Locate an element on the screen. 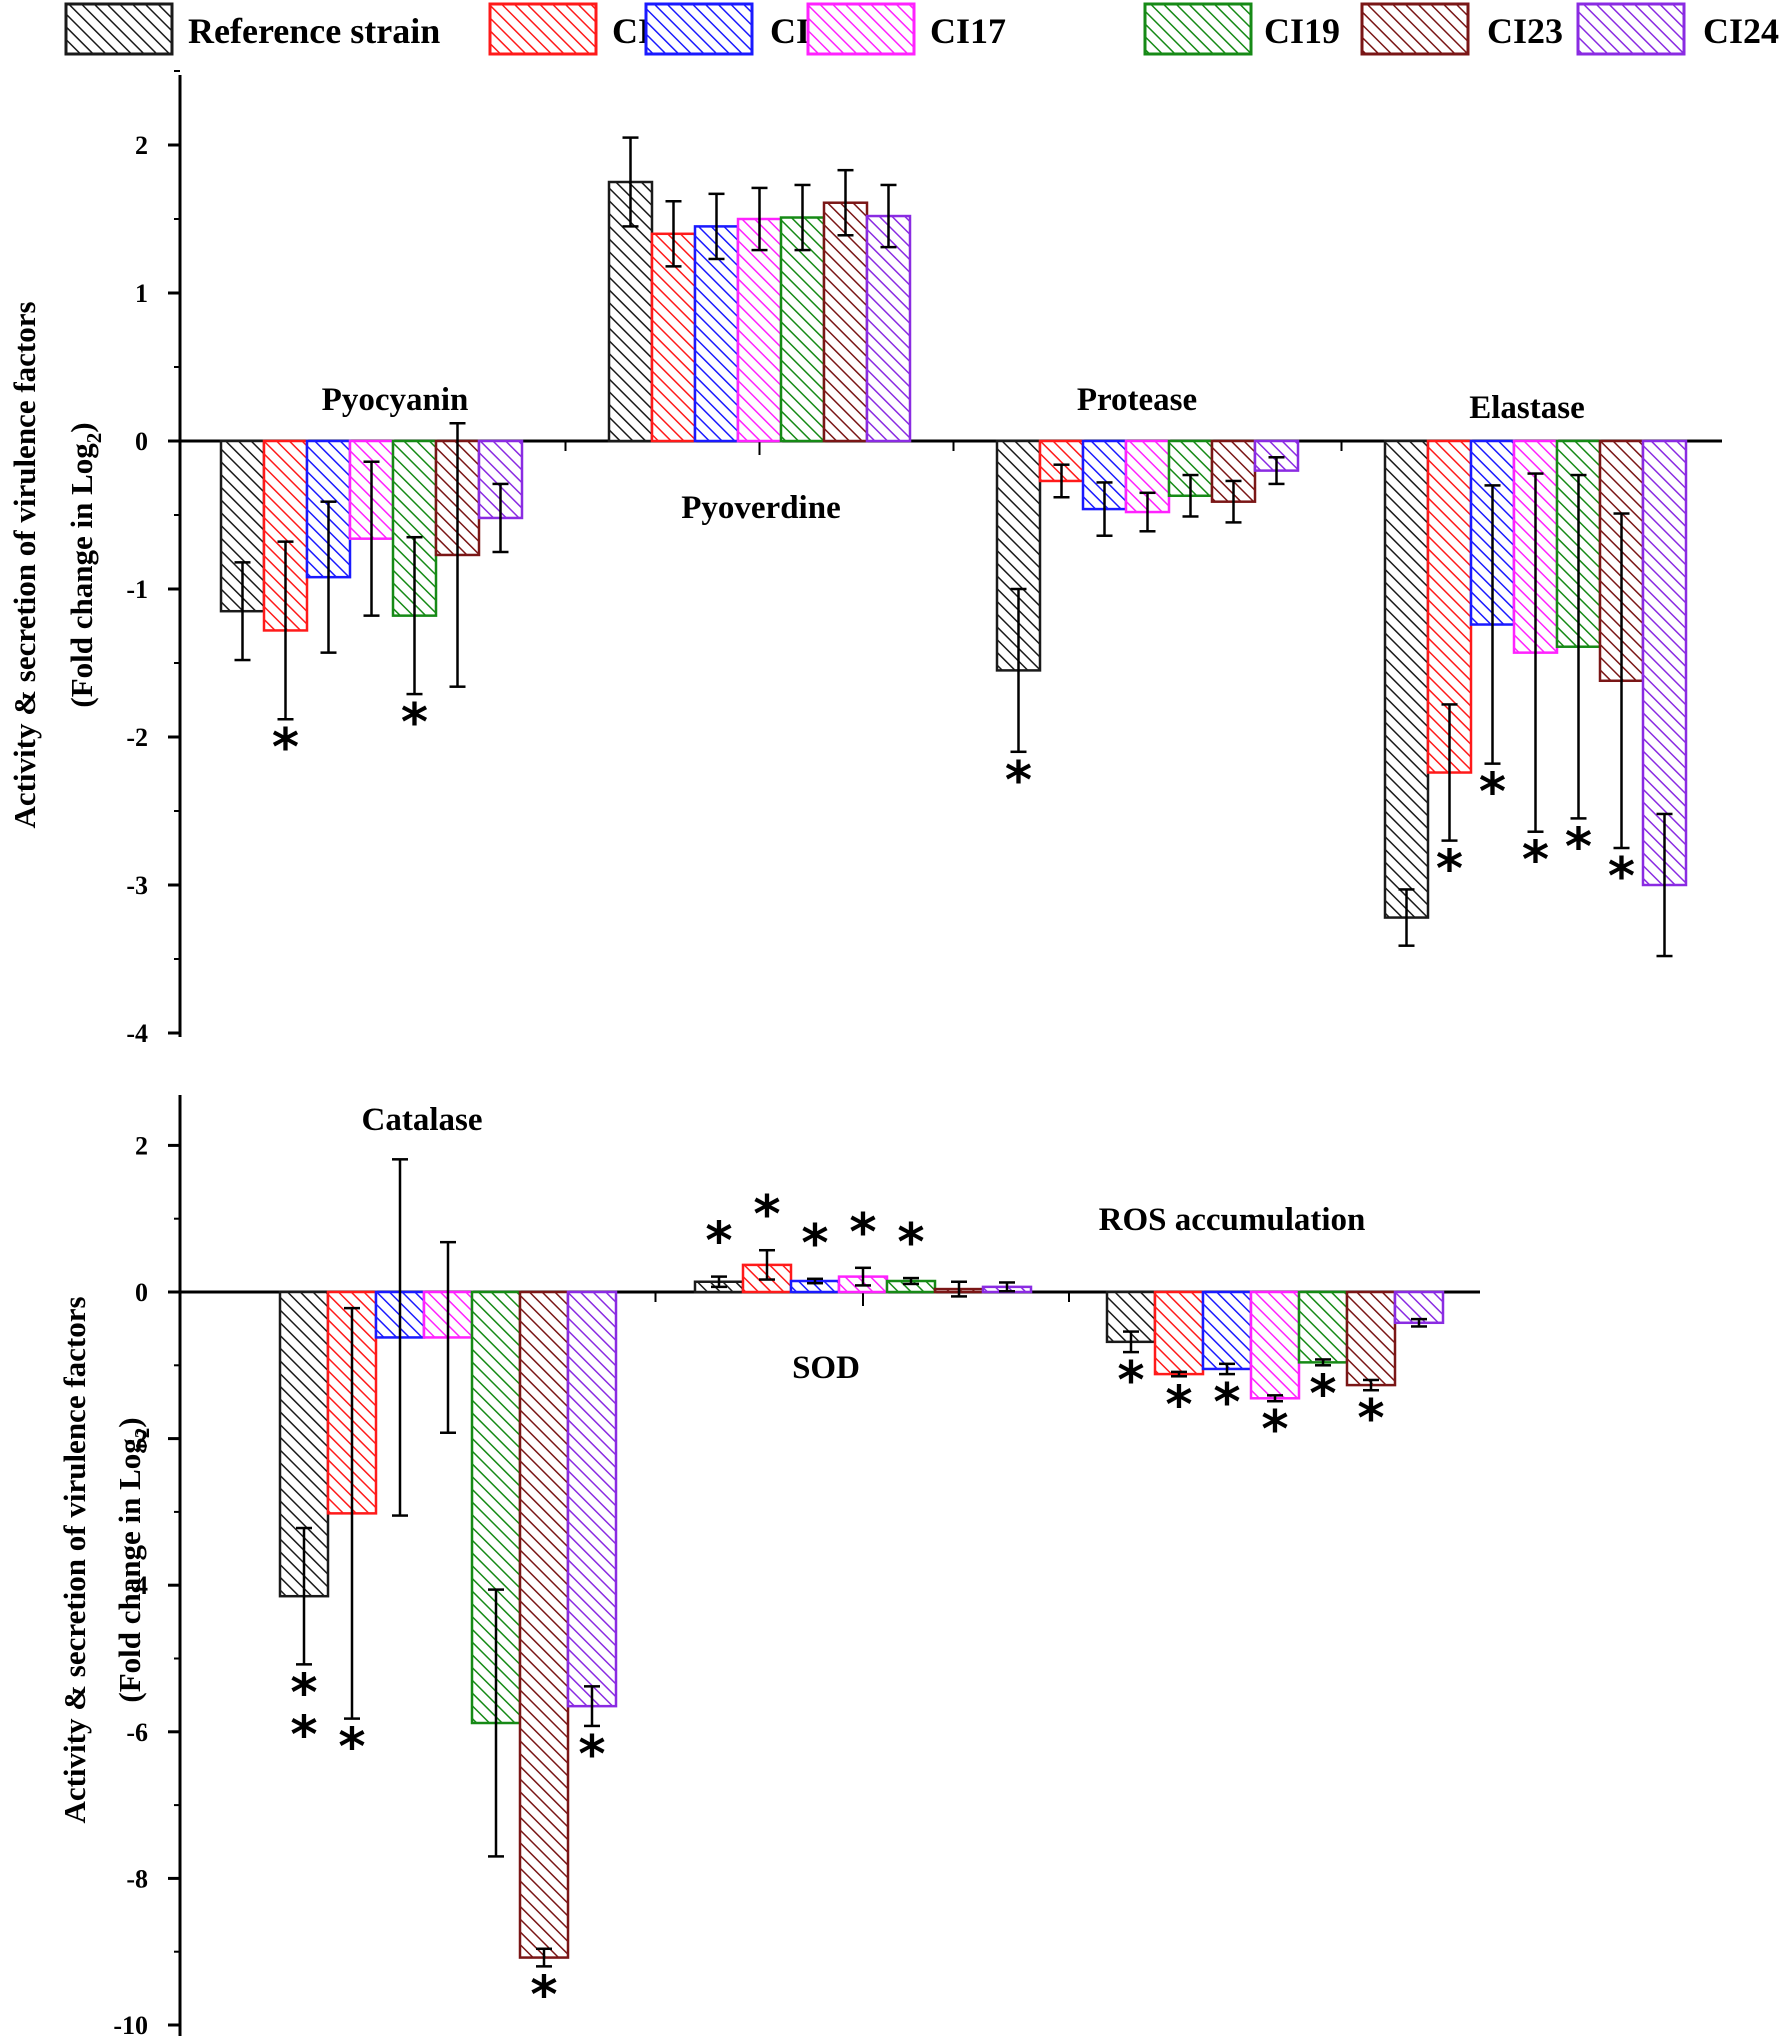  y-tick-label: -3 is located at coordinates (137, 885).